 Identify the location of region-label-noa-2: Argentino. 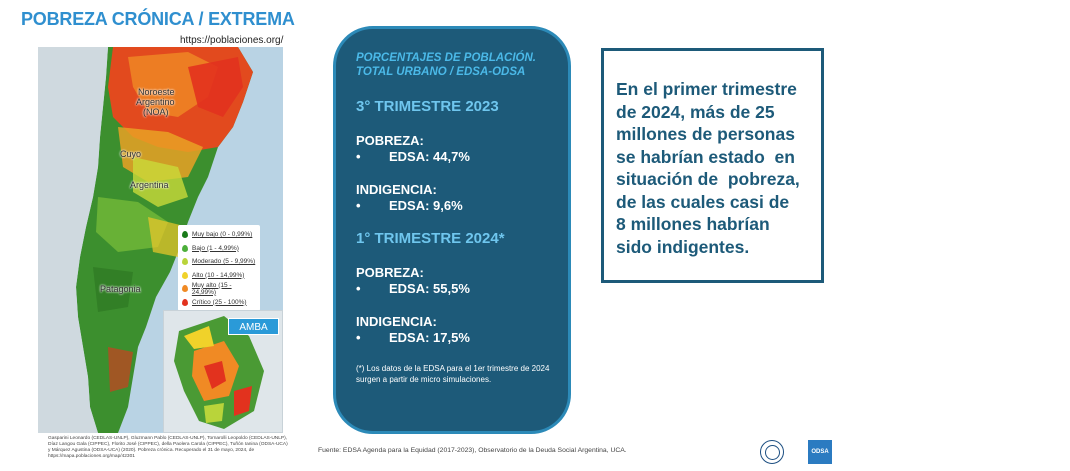
(155, 102).